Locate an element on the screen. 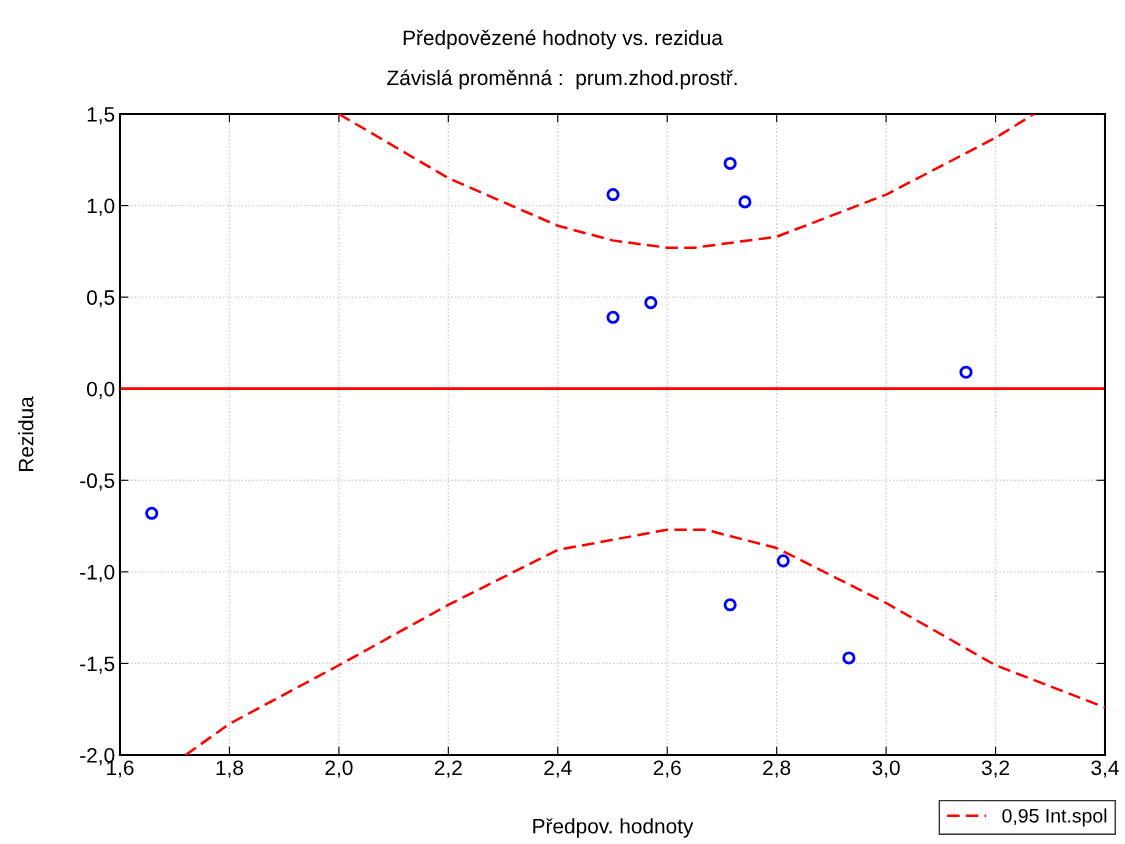  y-axis-title: Rezidua is located at coordinates (26, 434).